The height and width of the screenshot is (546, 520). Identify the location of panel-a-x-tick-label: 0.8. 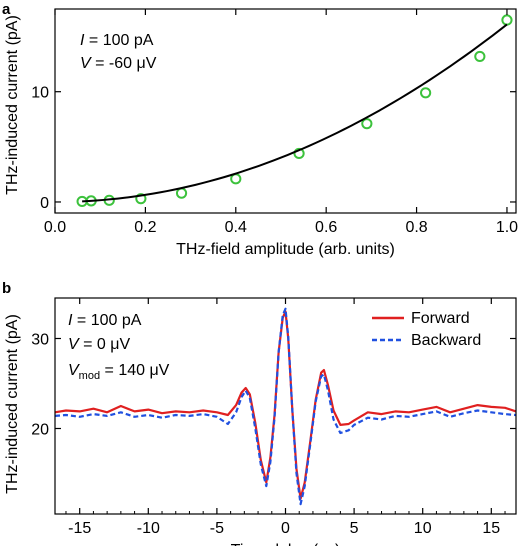
(416, 227).